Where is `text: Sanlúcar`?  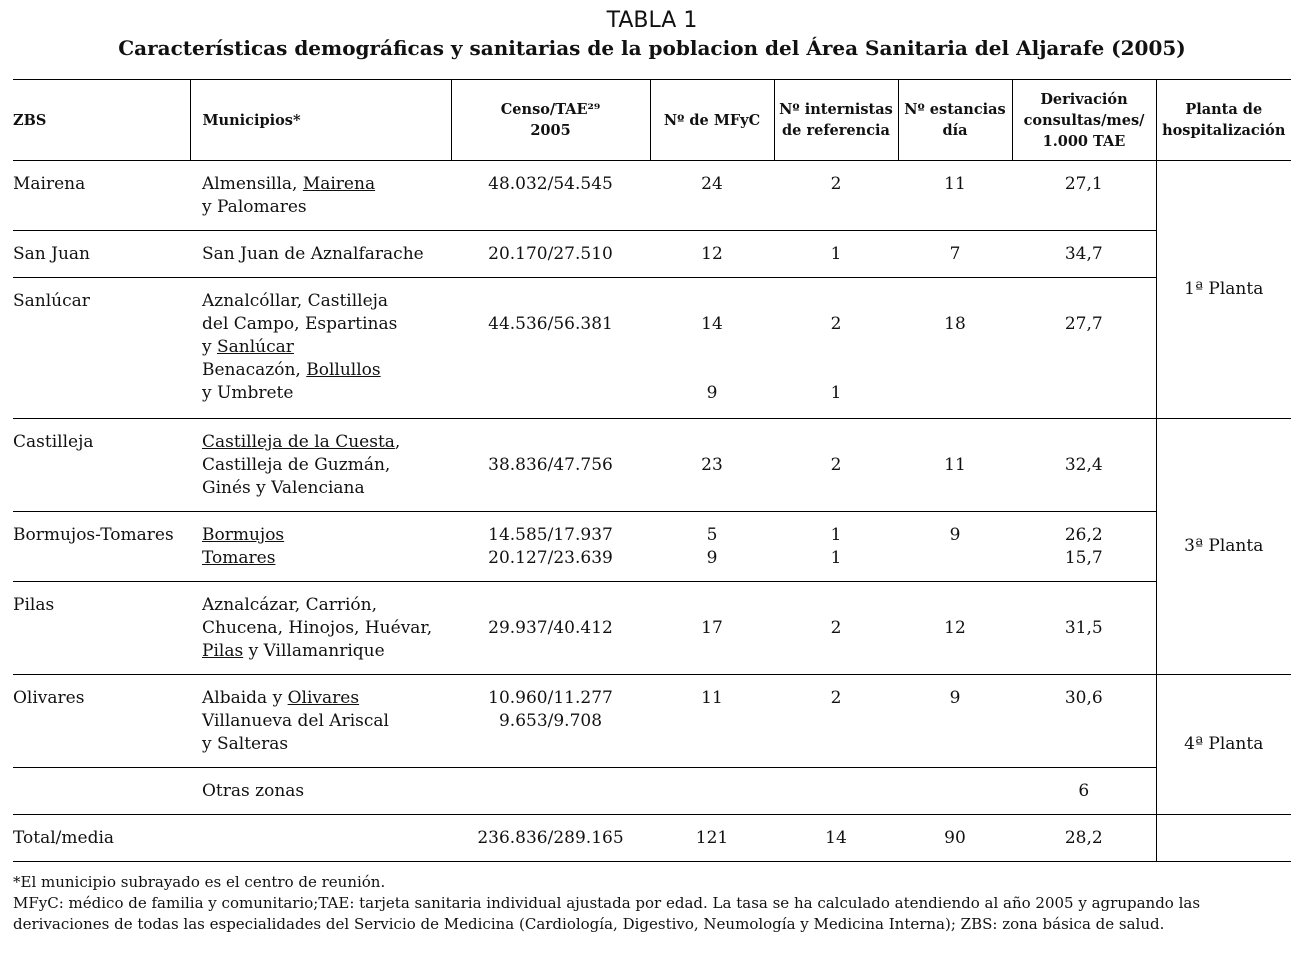
text: Sanlúcar is located at coordinates (255, 347).